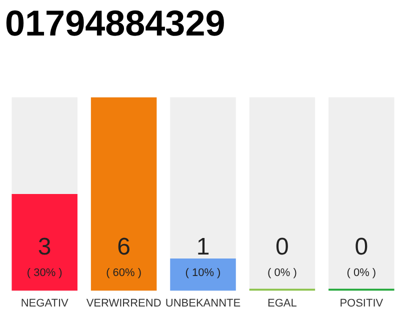 The image size is (410, 320). What do you see at coordinates (203, 303) in the screenshot?
I see `x-tick-label: UNBEKANNTE` at bounding box center [203, 303].